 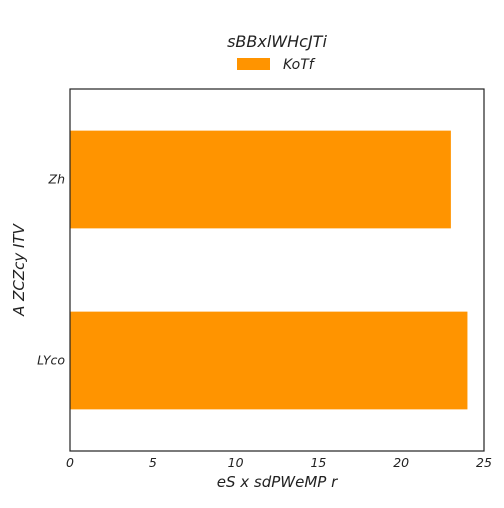 What do you see at coordinates (19, 269) in the screenshot?
I see `y-axis-label: A ZCZcy ITV` at bounding box center [19, 269].